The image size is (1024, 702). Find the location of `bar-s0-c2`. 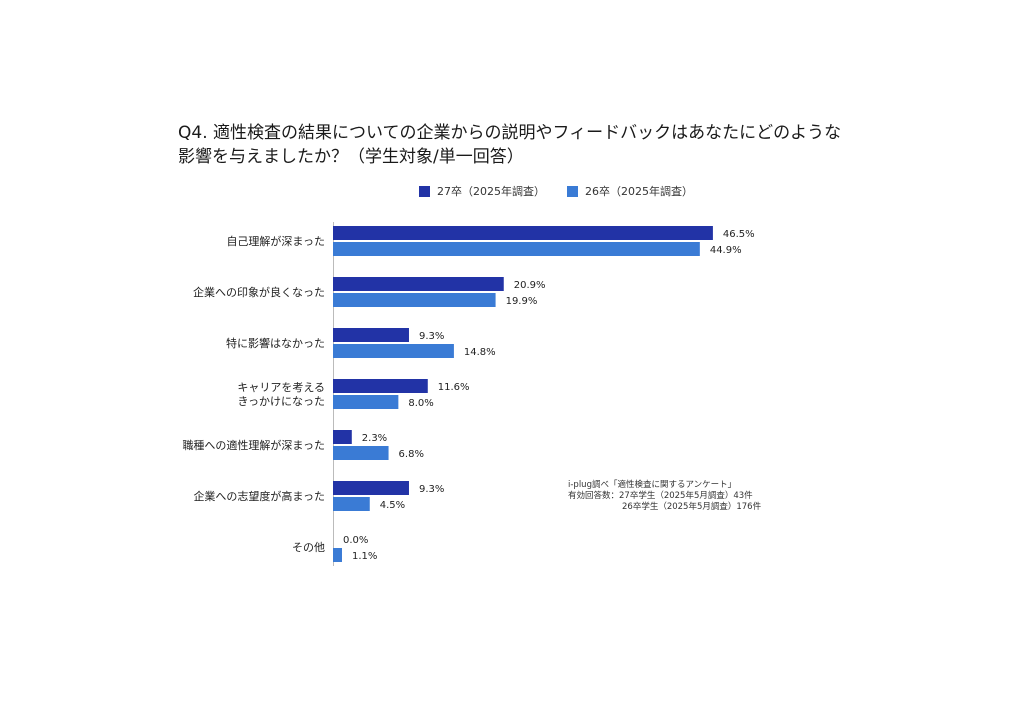

bar-s0-c2 is located at coordinates (371, 335).